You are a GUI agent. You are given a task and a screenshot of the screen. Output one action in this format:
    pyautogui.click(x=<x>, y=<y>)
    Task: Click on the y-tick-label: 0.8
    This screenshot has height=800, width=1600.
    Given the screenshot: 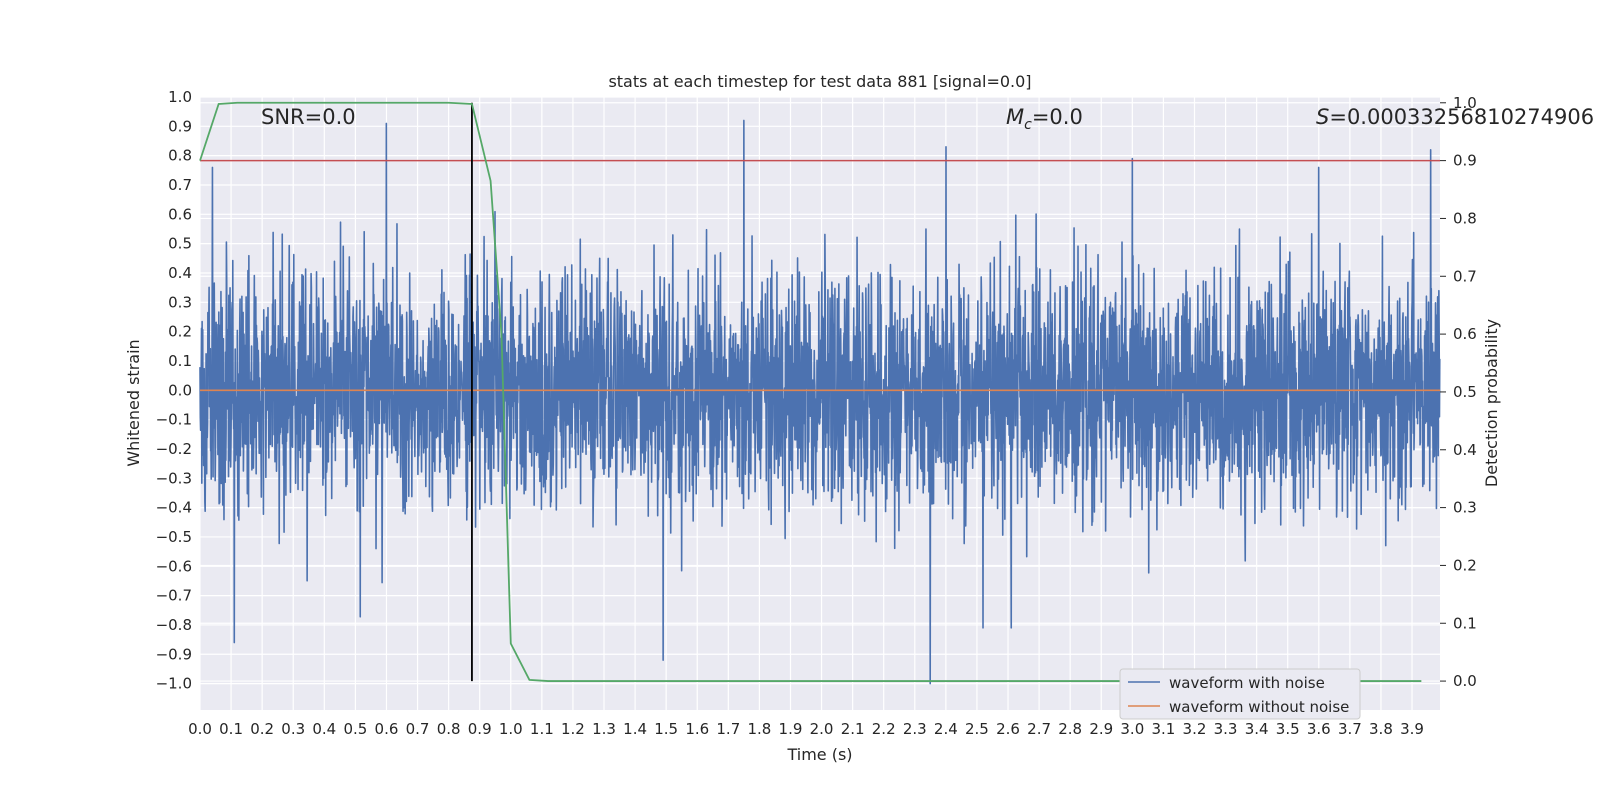 What is the action you would take?
    pyautogui.click(x=180, y=156)
    